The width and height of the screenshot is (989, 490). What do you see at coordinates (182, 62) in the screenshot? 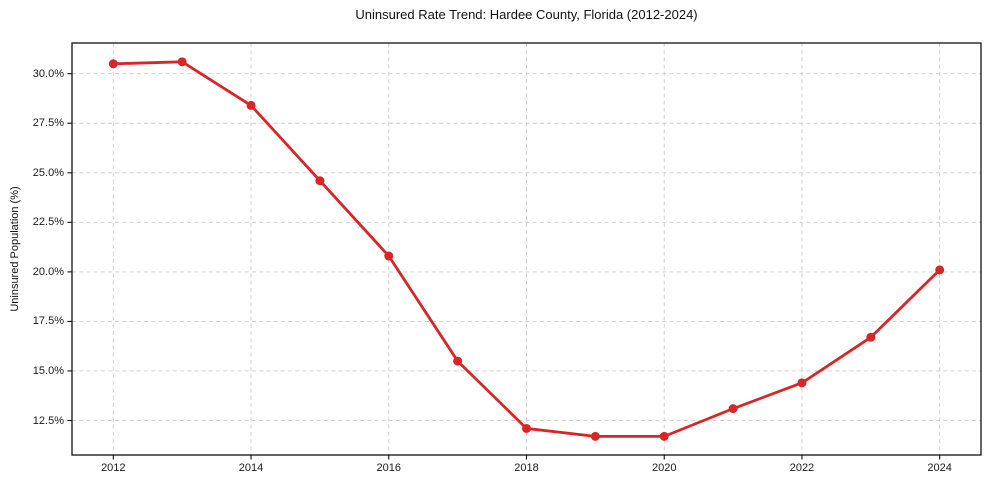
I see `data-point-2013` at bounding box center [182, 62].